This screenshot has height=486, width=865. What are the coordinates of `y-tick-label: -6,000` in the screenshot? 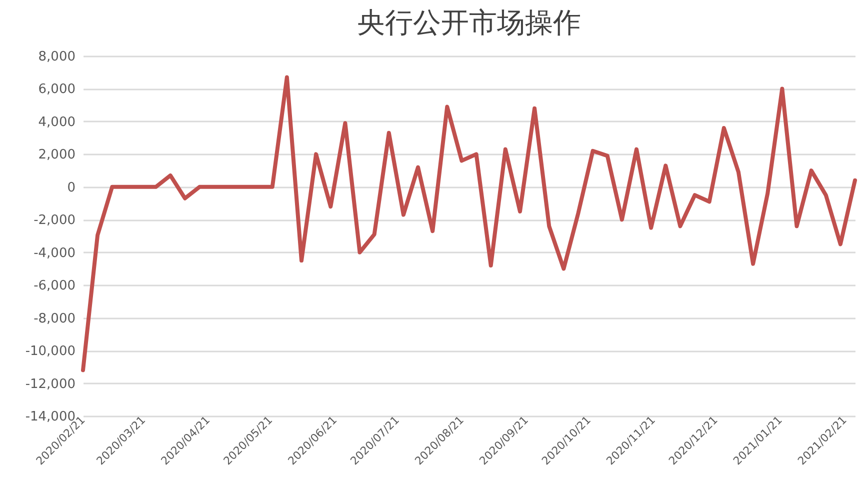 It's located at (55, 286).